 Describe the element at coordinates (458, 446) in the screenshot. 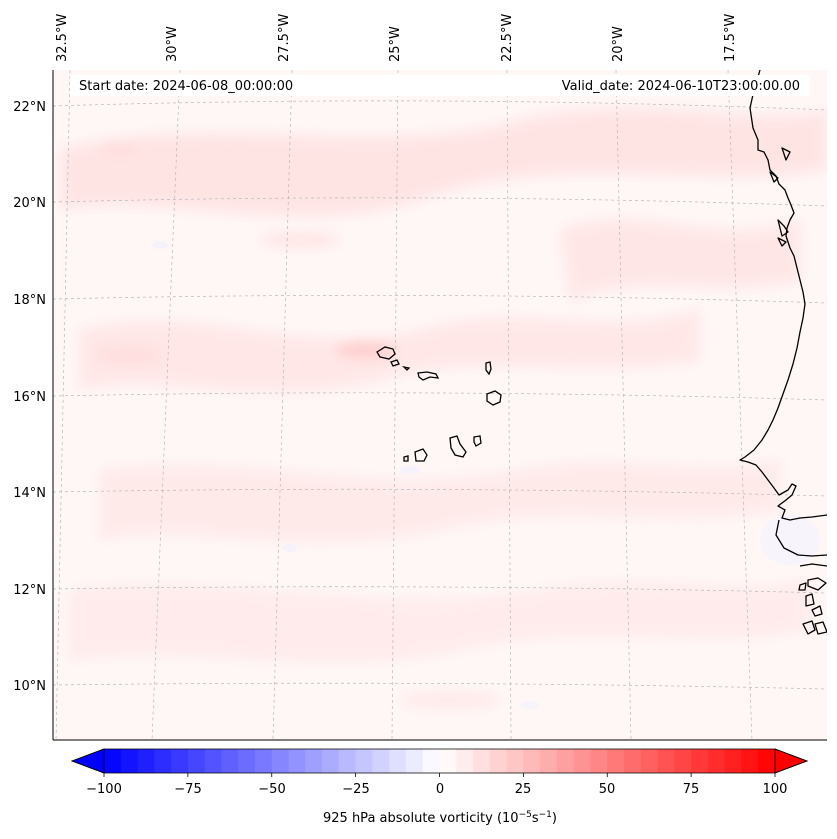

I see `island-santiago` at that location.